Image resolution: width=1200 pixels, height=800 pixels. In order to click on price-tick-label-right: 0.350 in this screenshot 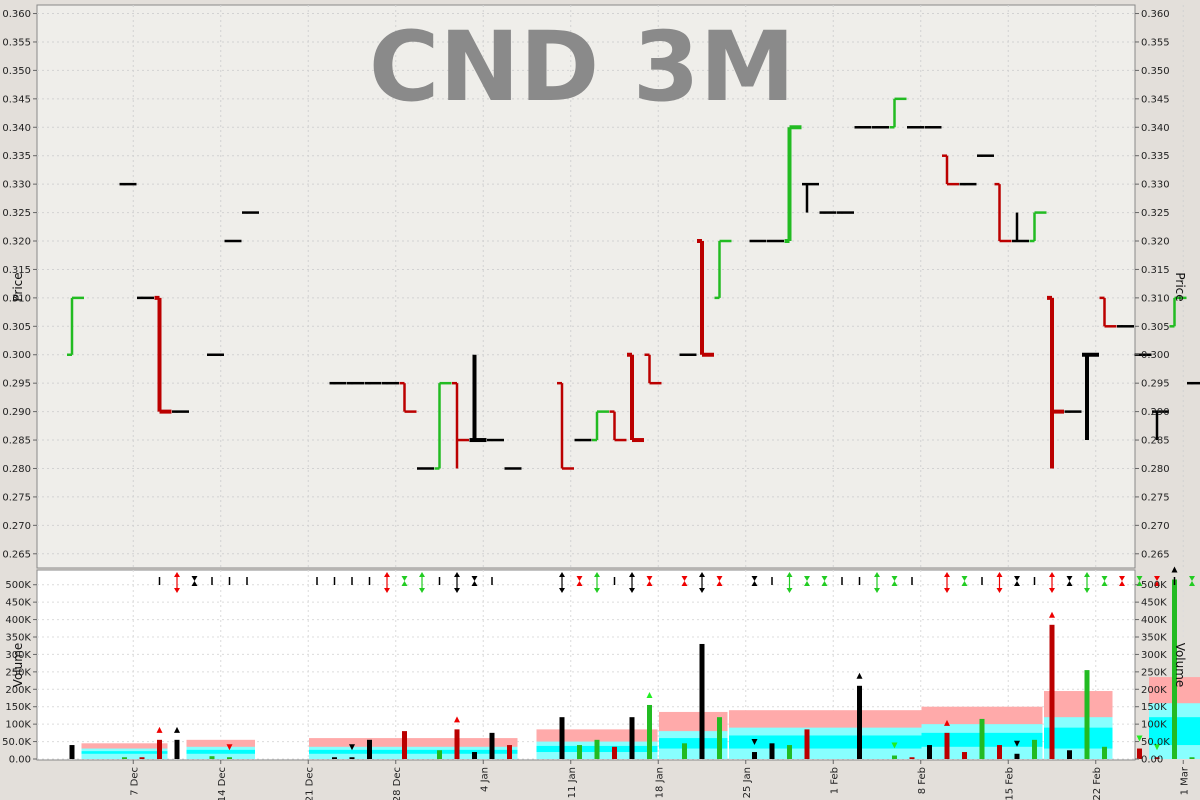, I will do `click(1155, 71)`.